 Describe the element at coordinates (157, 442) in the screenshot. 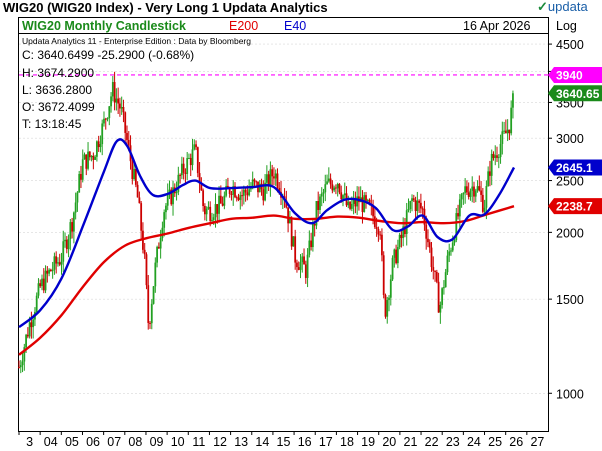

I see `x-tick-label: 09` at that location.